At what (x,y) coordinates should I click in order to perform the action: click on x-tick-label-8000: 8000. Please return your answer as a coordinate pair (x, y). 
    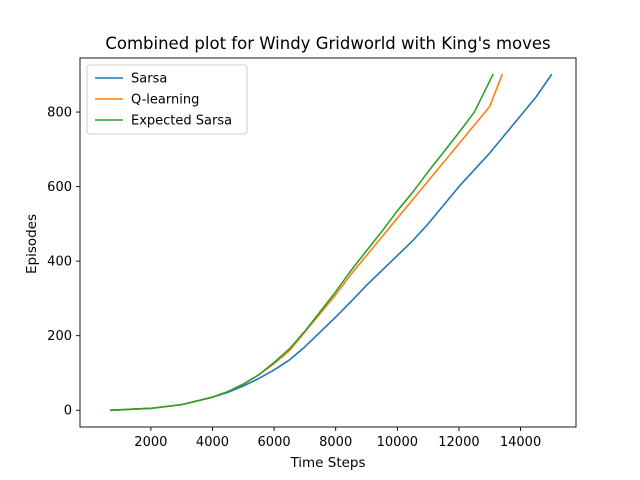
    Looking at the image, I should click on (335, 442).